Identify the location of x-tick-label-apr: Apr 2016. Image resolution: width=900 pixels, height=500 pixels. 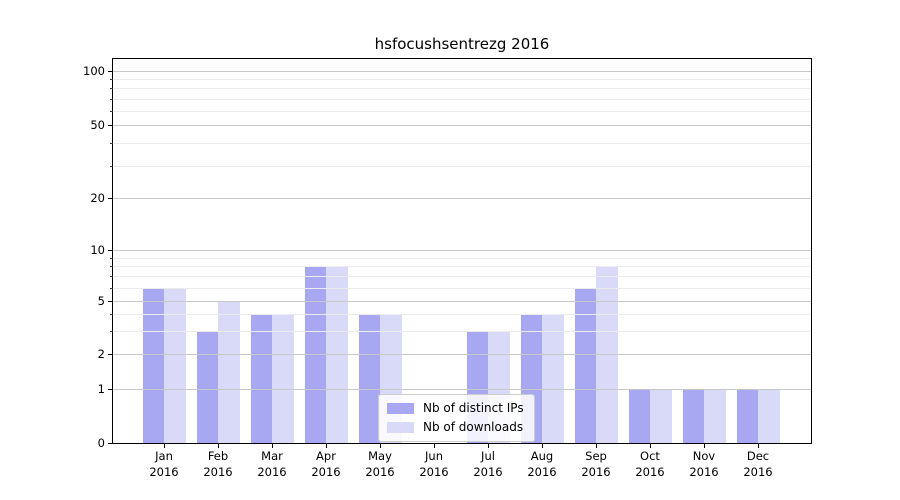
(326, 464).